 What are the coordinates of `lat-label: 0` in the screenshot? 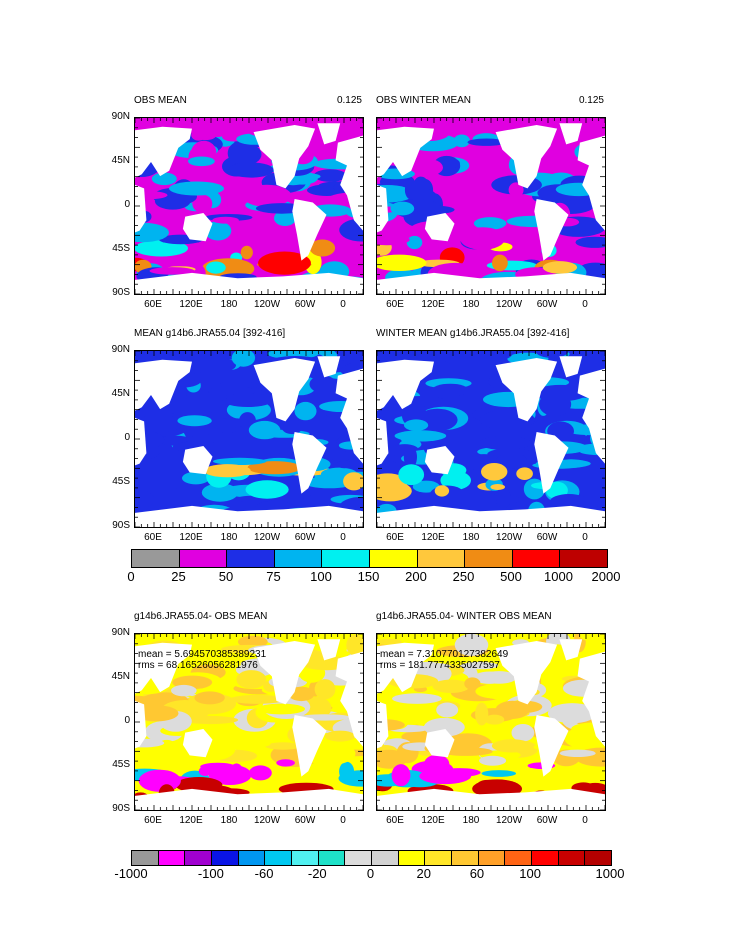 It's located at (127, 204).